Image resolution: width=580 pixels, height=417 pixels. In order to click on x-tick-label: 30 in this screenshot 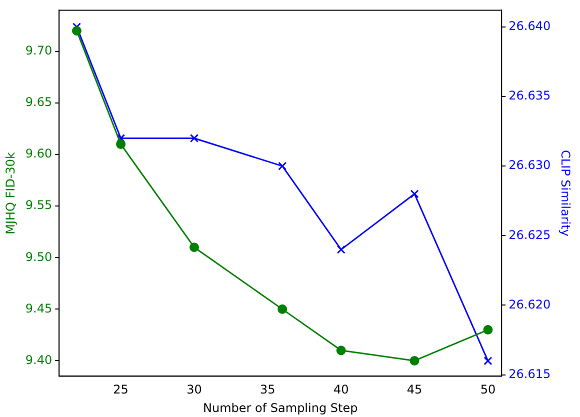, I will do `click(194, 389)`.